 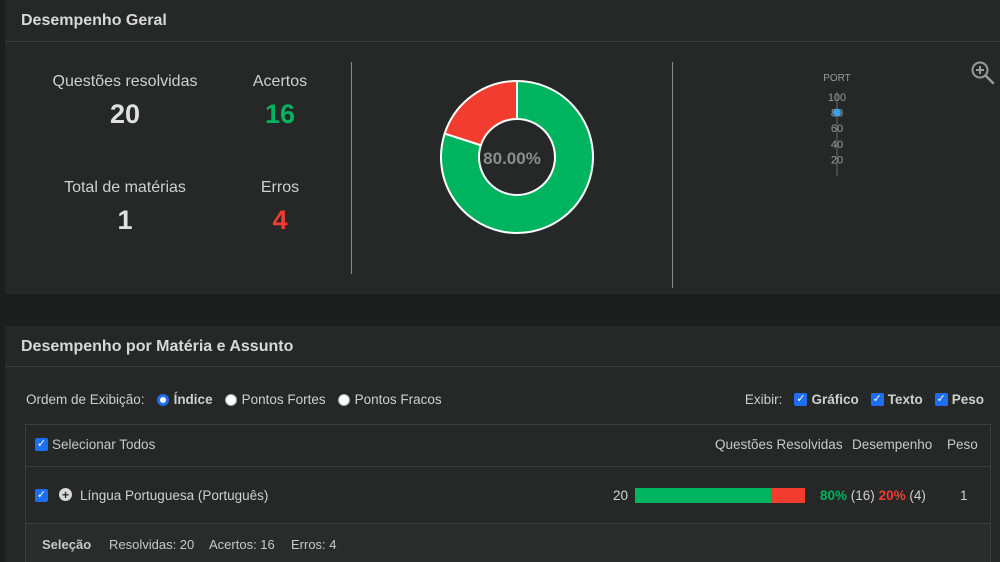 What do you see at coordinates (837, 145) in the screenshot?
I see `mini-chart-tick-label: 40` at bounding box center [837, 145].